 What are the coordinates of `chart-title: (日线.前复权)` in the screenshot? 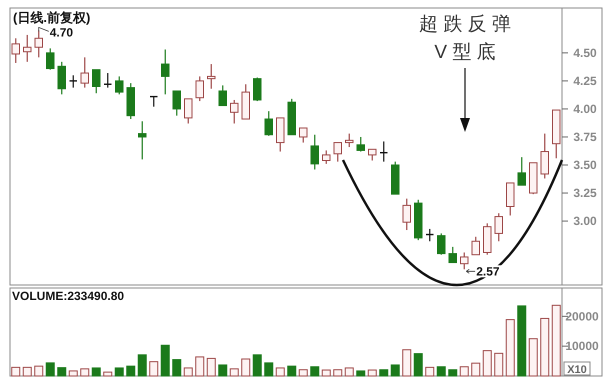 It's located at (51, 17).